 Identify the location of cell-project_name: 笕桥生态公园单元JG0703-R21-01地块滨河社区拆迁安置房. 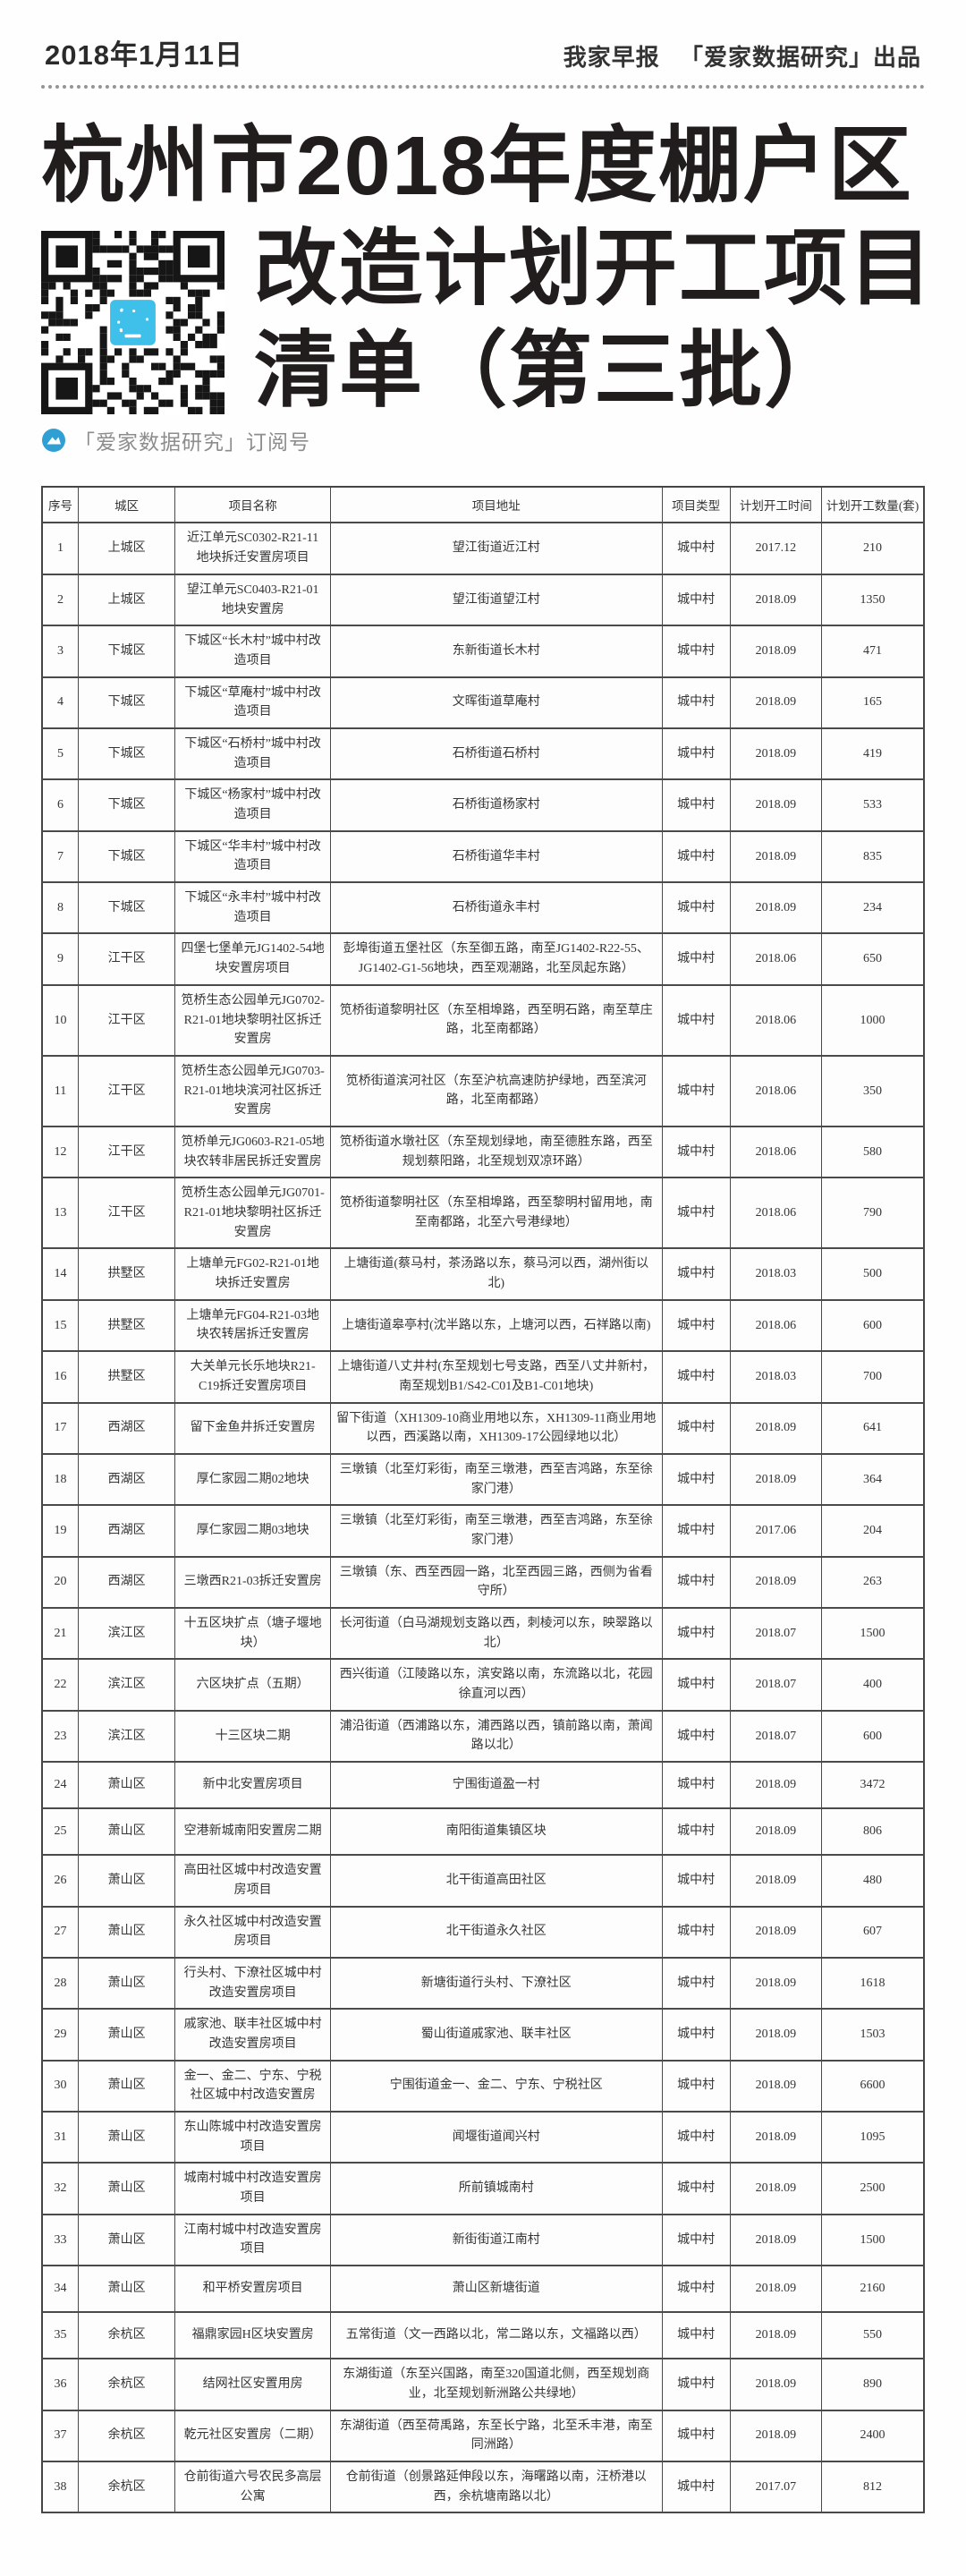
(252, 1090).